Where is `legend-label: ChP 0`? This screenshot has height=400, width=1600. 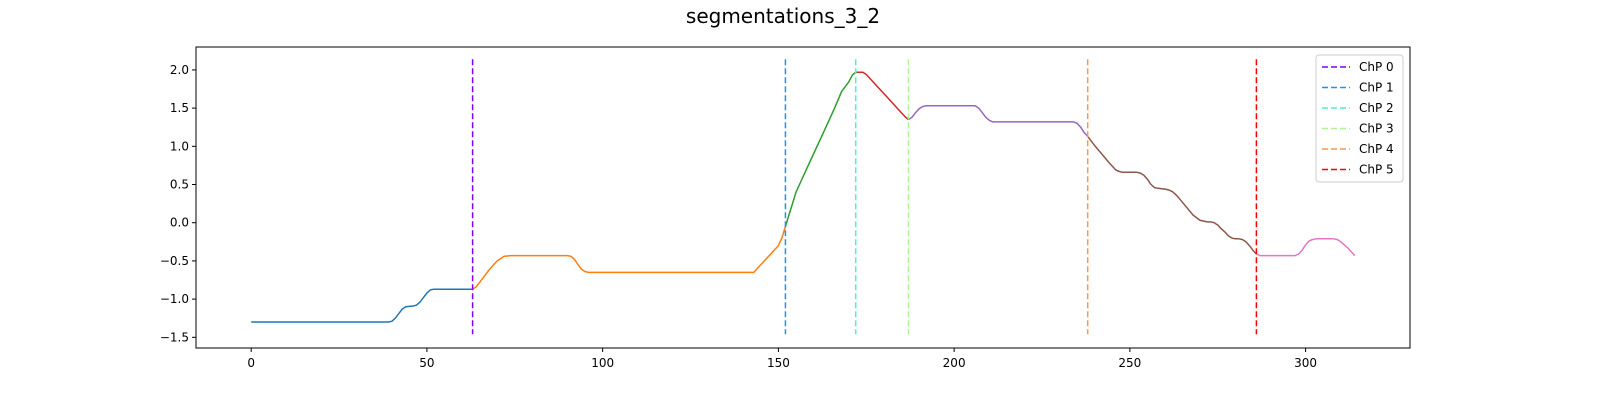
legend-label: ChP 0 is located at coordinates (1376, 67).